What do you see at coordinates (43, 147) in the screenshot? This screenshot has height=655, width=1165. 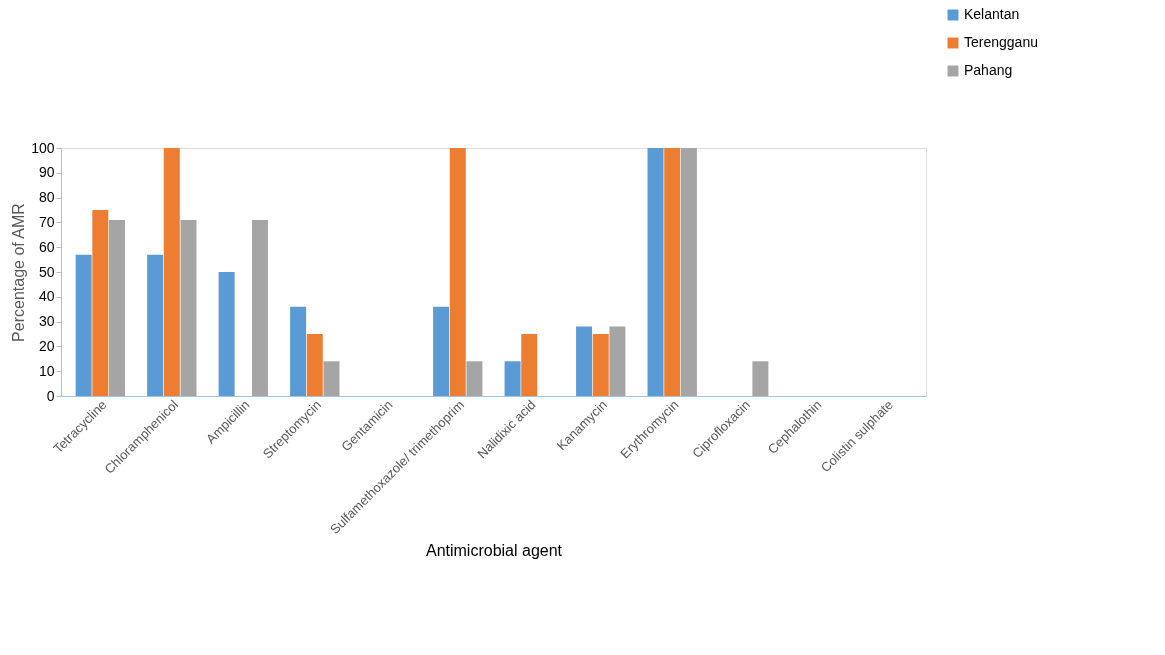 I see `y-tick-label: 100` at bounding box center [43, 147].